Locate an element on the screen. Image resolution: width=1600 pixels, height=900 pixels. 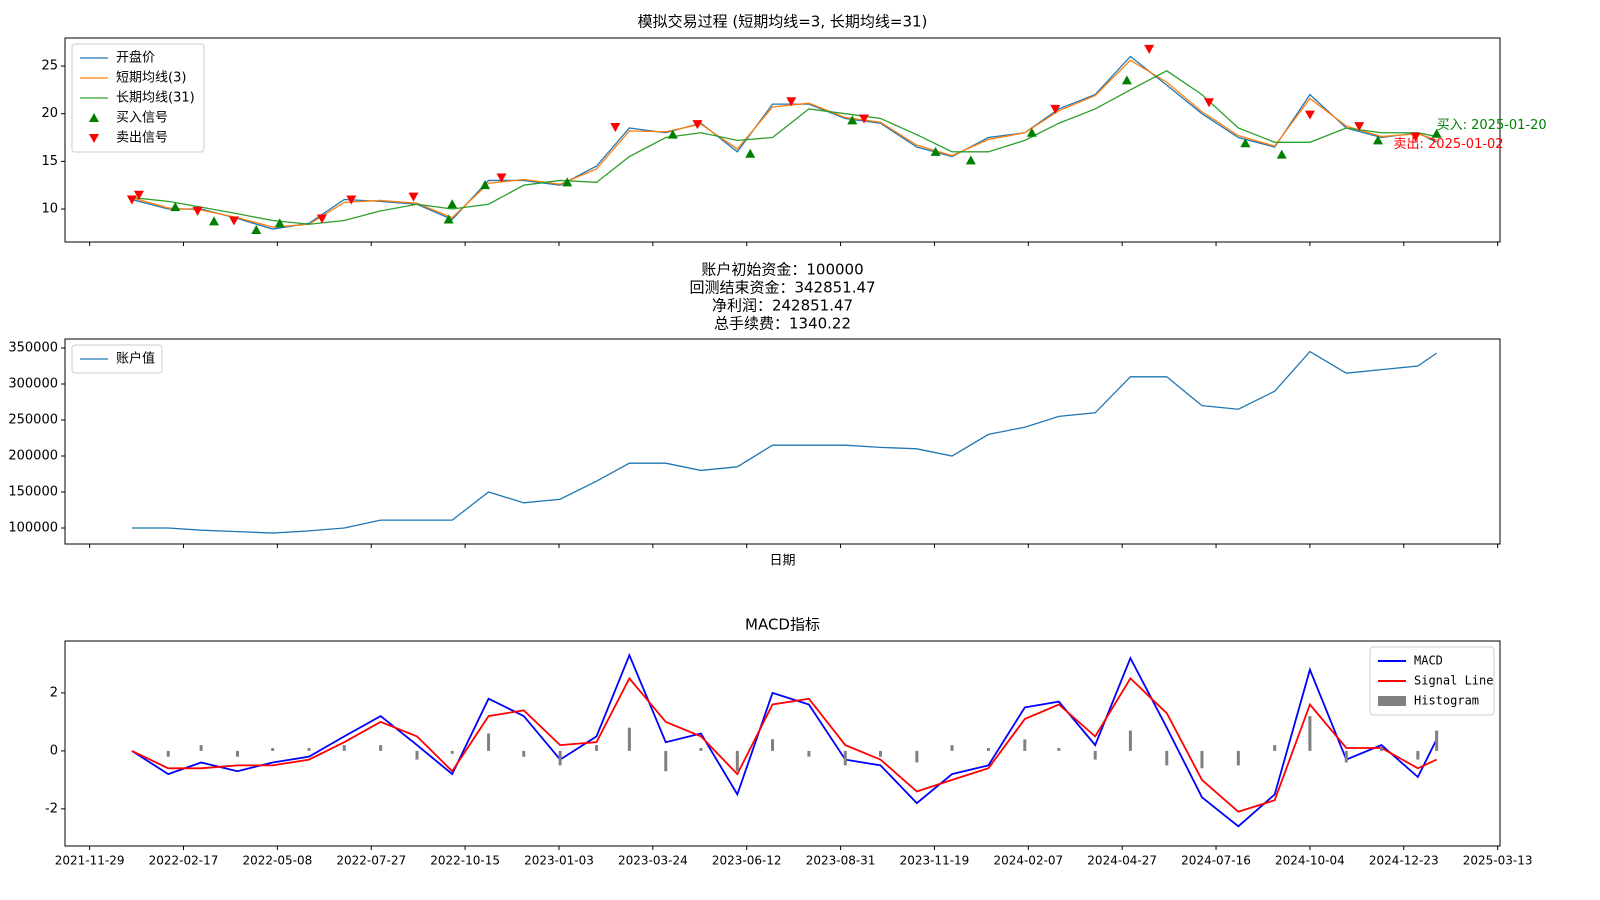
legend-label: 短期均线(3) is located at coordinates (151, 78).